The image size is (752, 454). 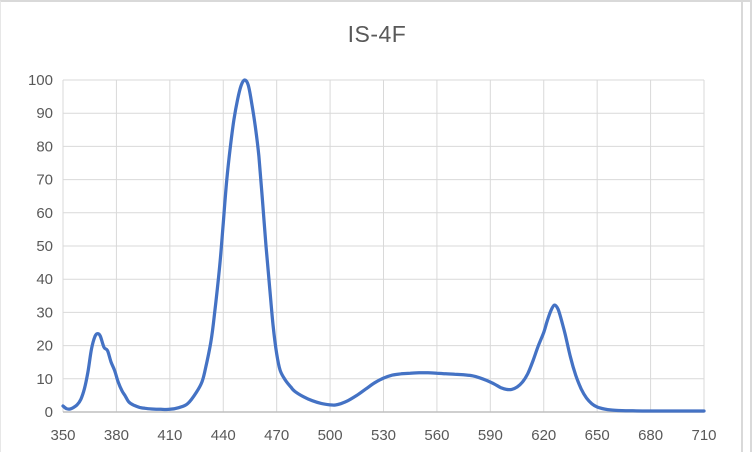 What do you see at coordinates (436, 435) in the screenshot?
I see `x-tick-label: 560` at bounding box center [436, 435].